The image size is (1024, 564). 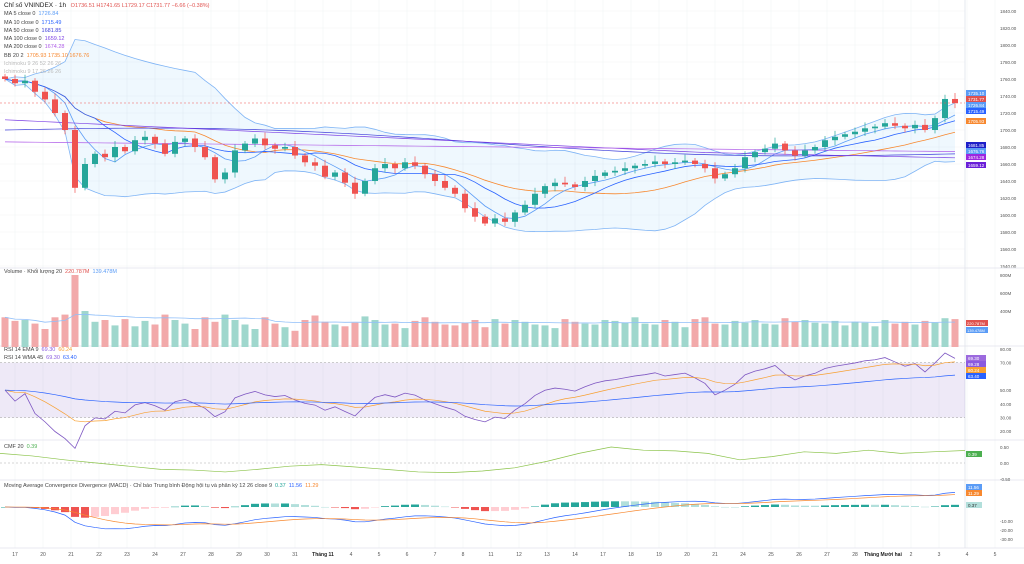 I want to click on rsi-tag-text: 69.28, so click(x=974, y=364).